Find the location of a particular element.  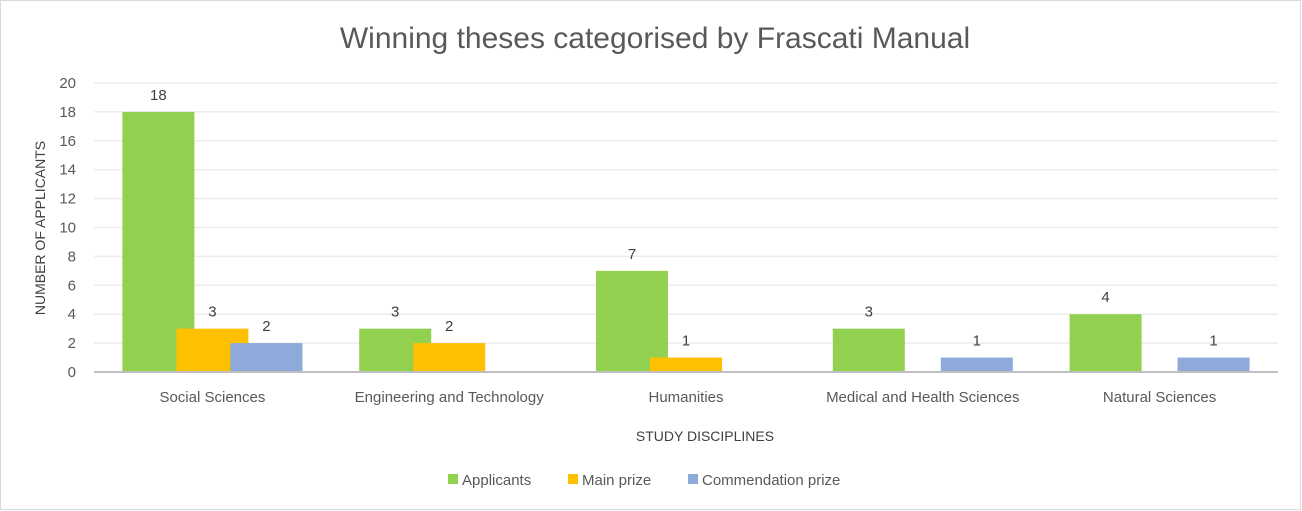

legend-label: Commendation prize is located at coordinates (771, 480).